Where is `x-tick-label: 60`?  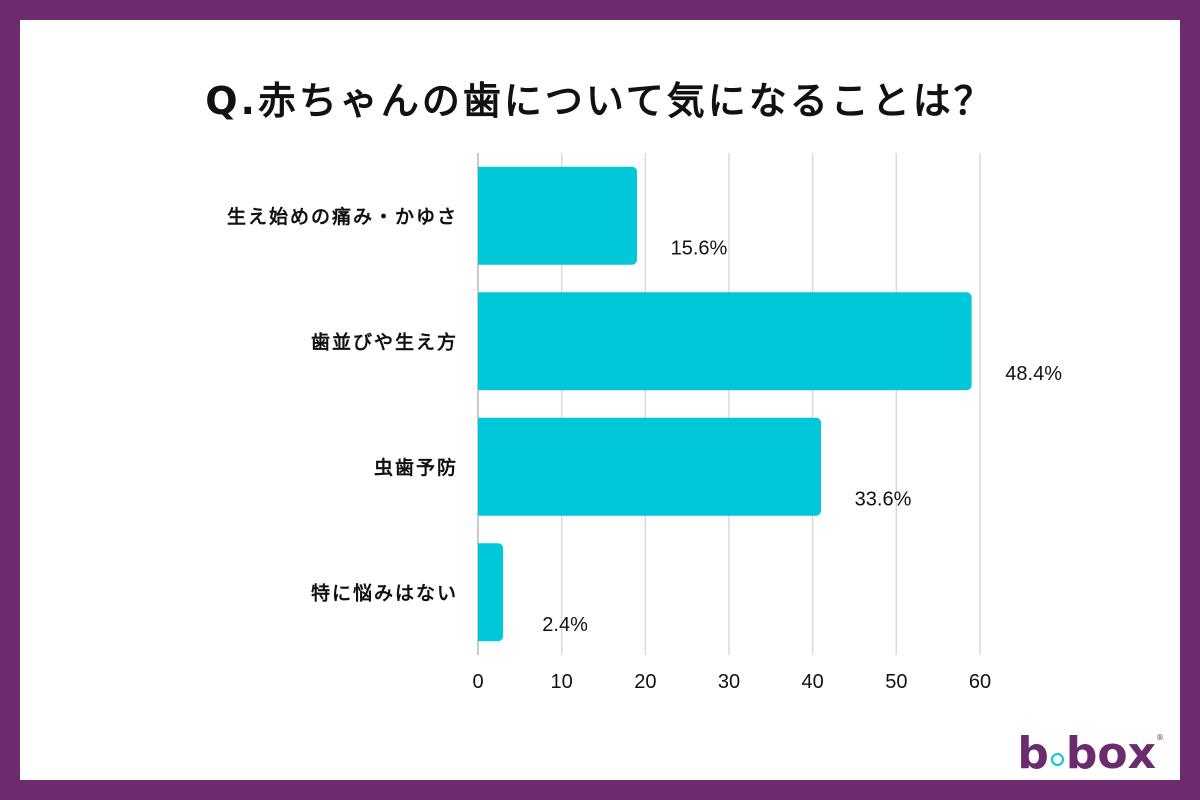
x-tick-label: 60 is located at coordinates (980, 682).